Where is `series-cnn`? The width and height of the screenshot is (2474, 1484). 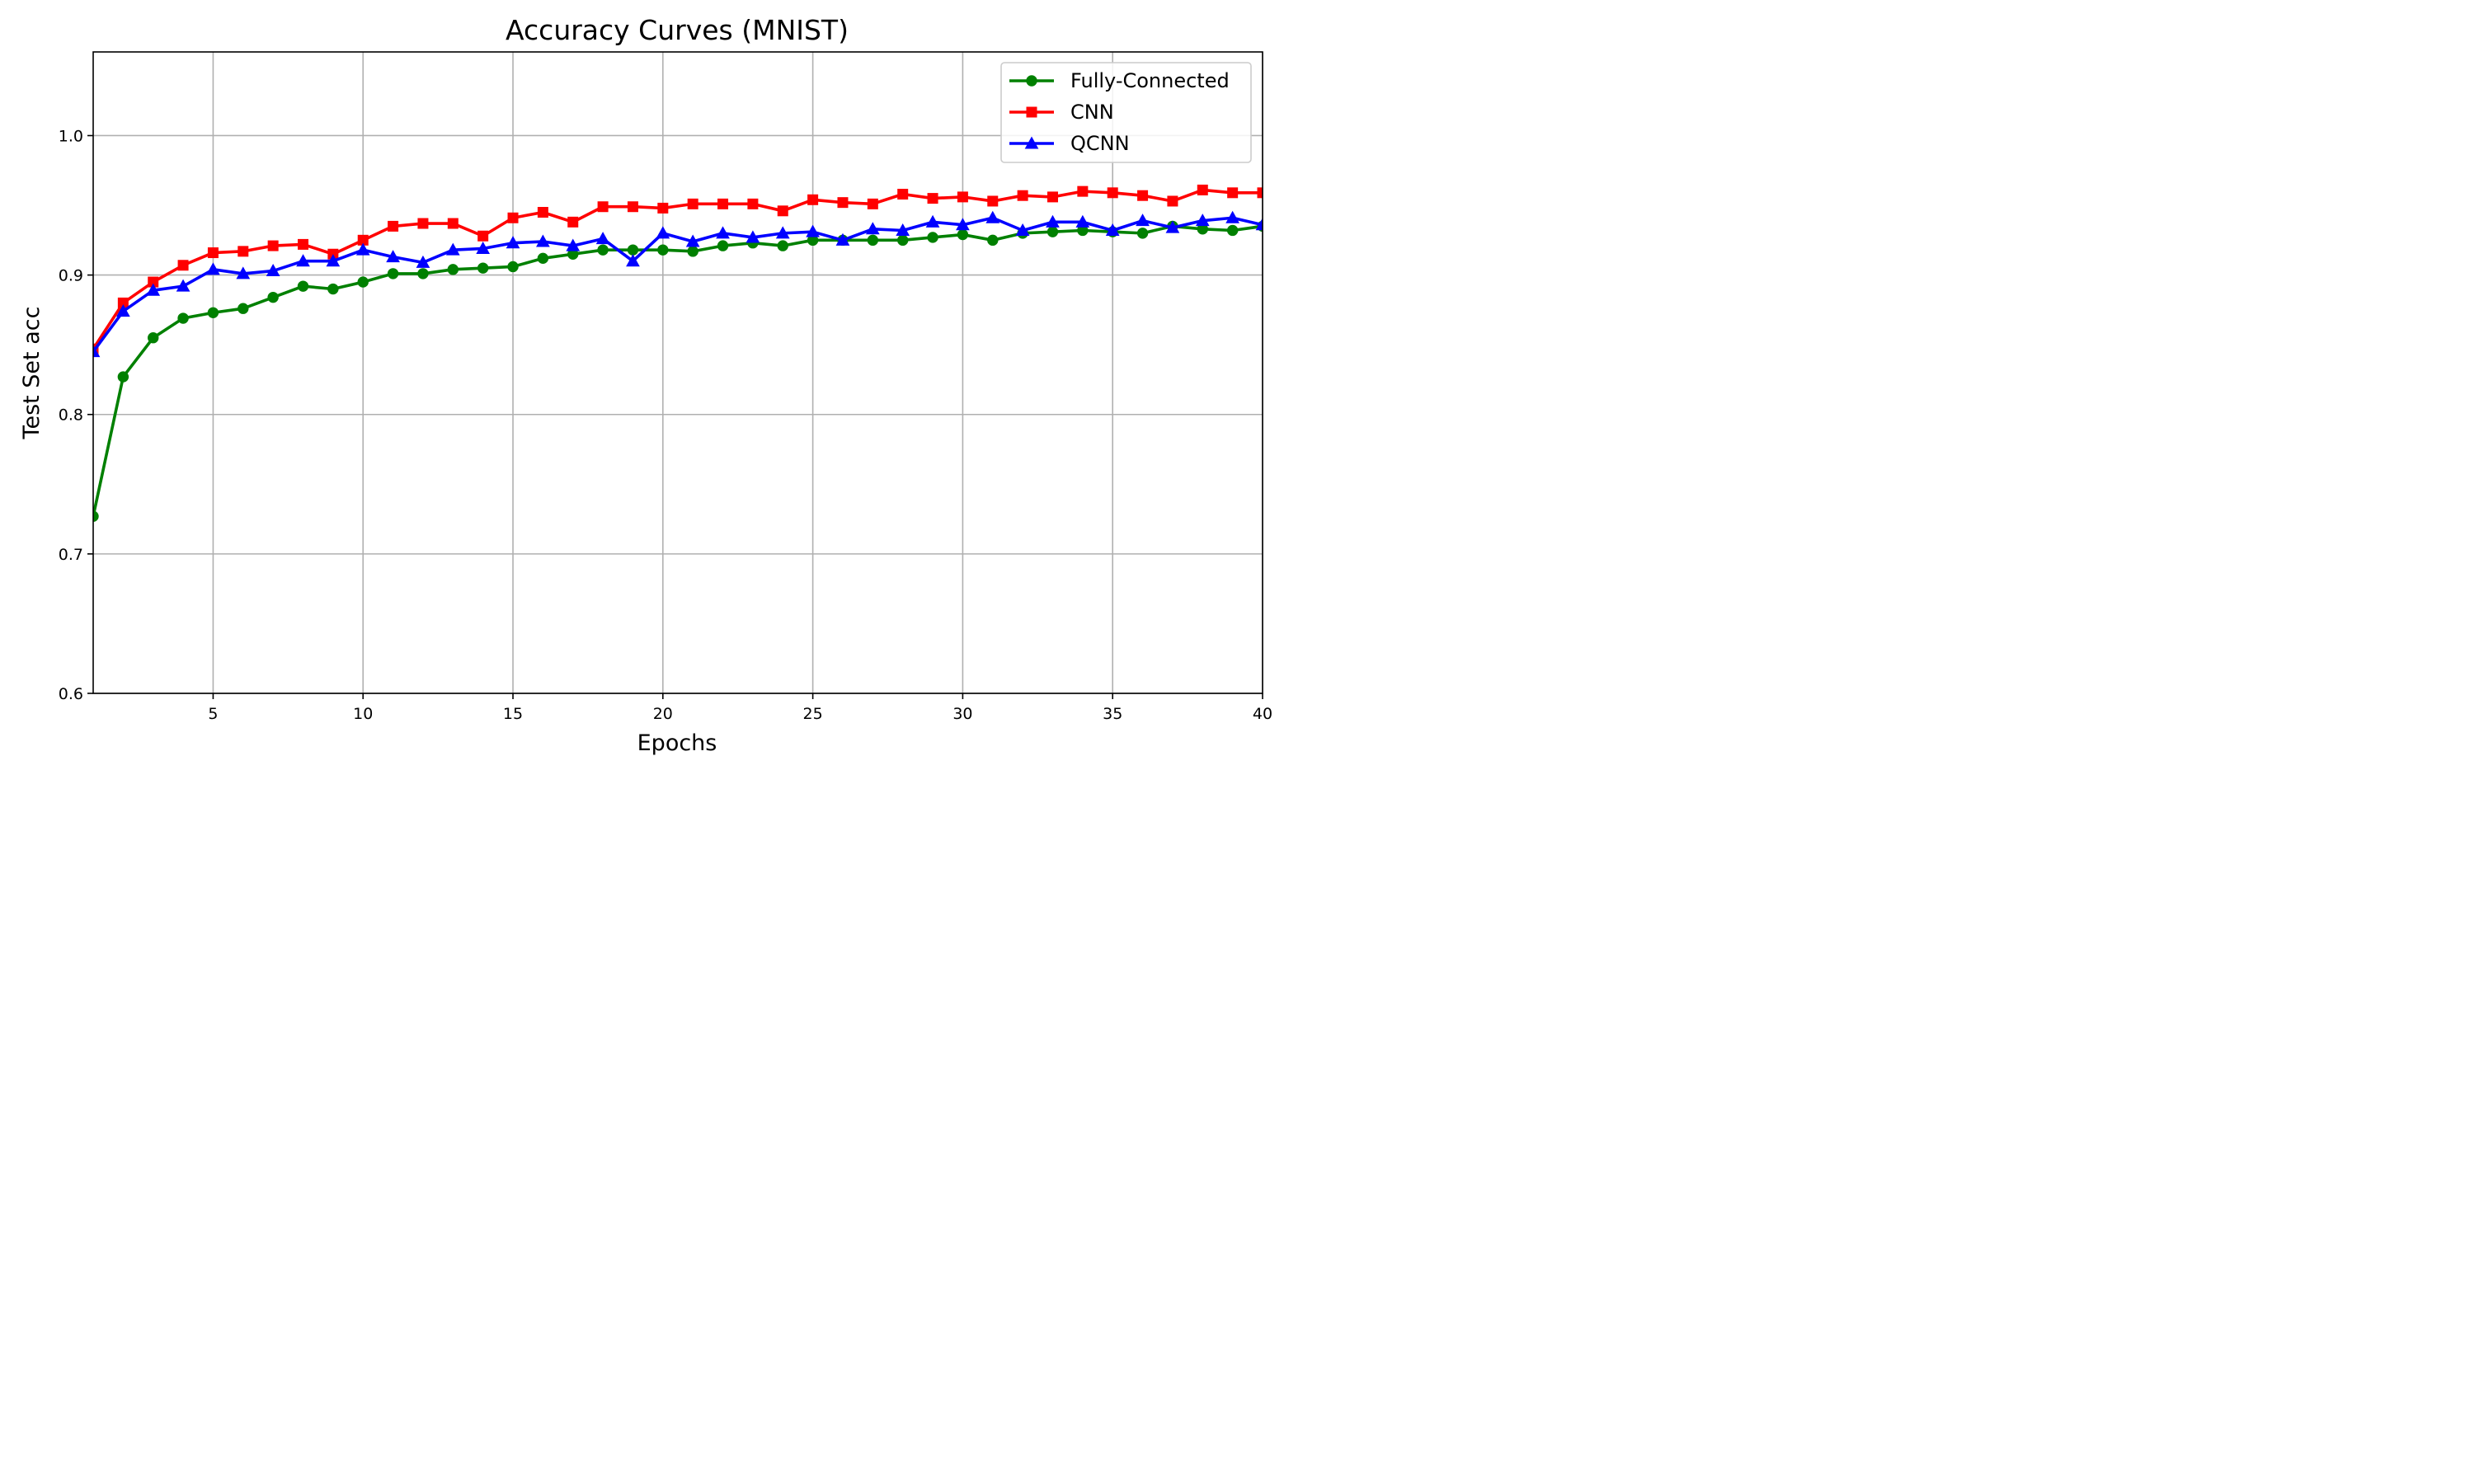 series-cnn is located at coordinates (678, 269).